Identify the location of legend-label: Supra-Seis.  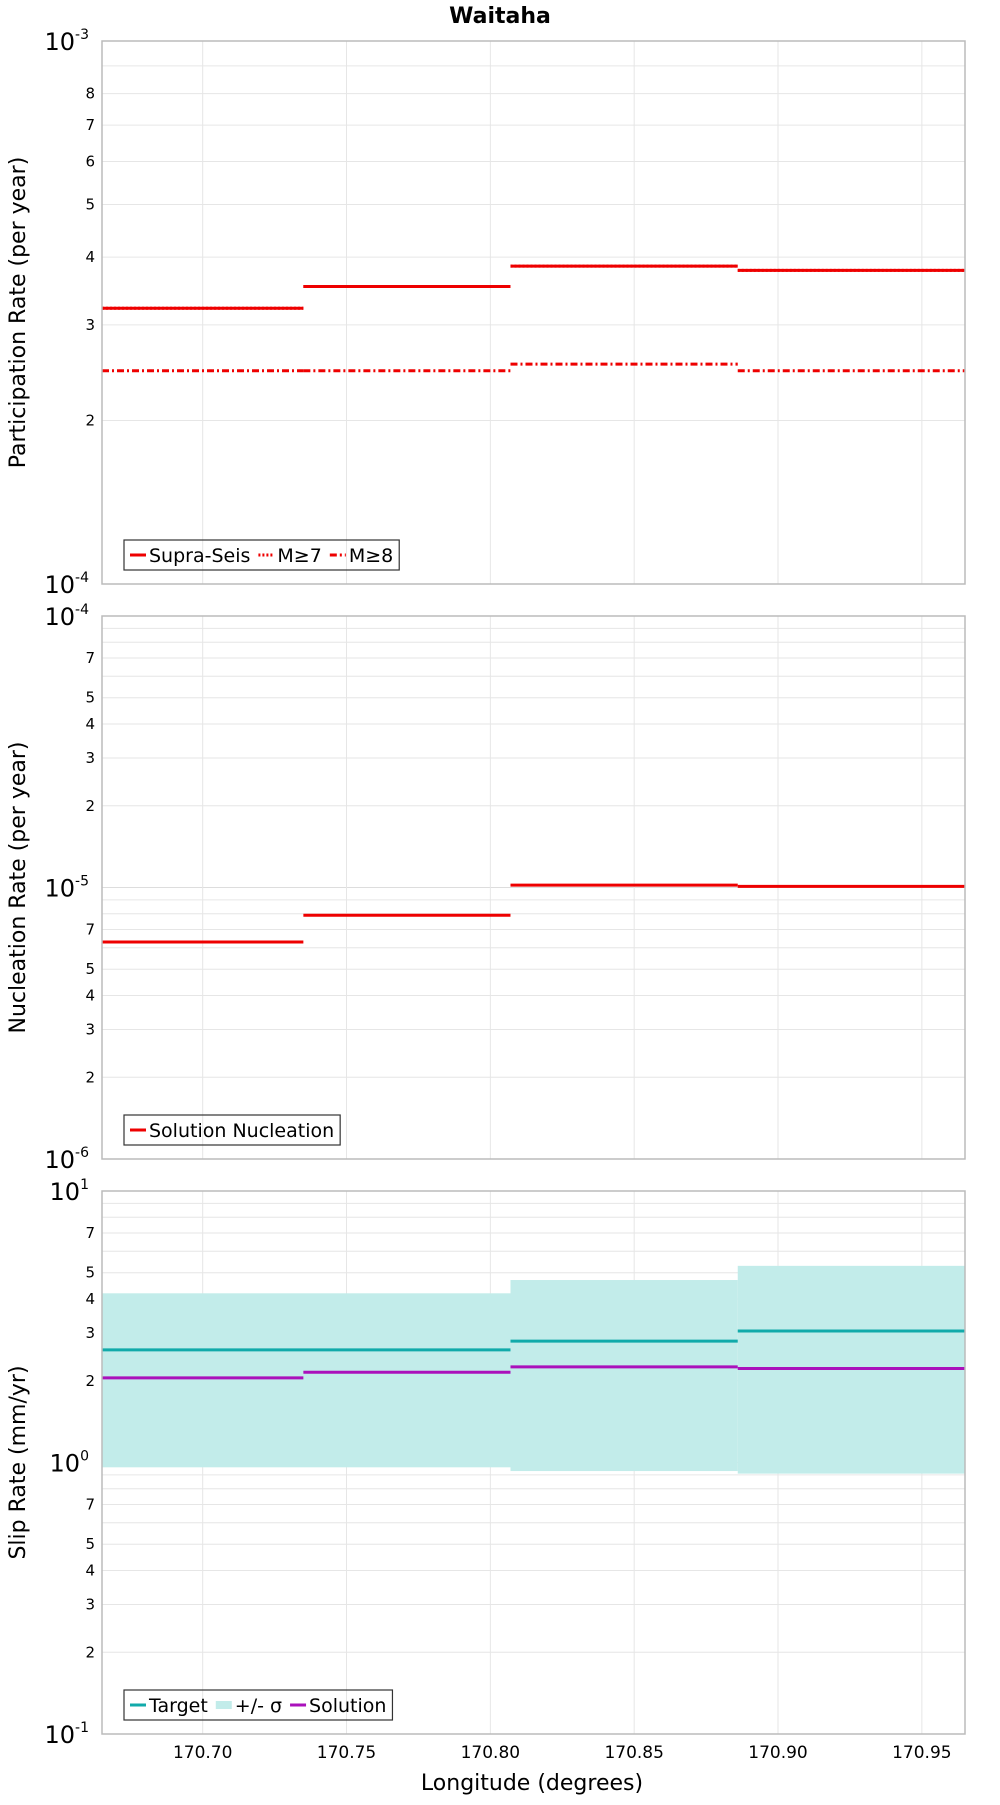
(199, 556).